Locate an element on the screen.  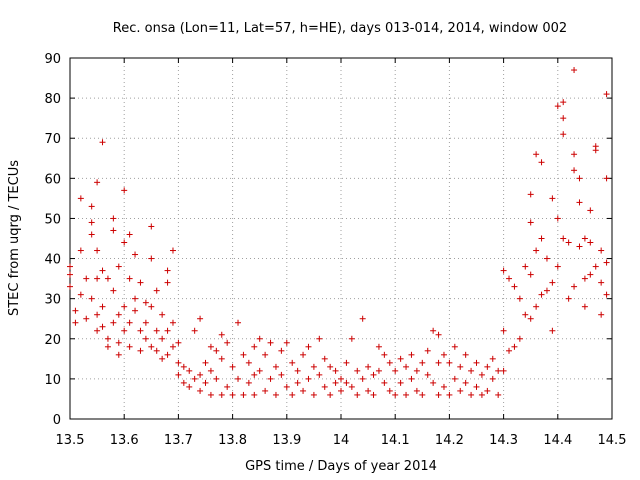
y-tick-label: 90 is located at coordinates (52, 59).